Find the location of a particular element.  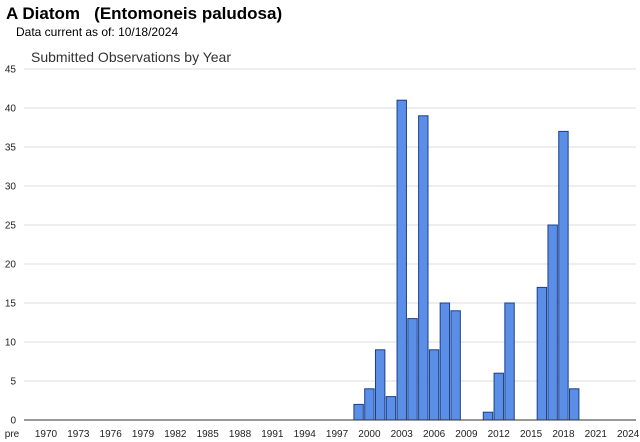

y-tick-label: 25 is located at coordinates (11, 226).